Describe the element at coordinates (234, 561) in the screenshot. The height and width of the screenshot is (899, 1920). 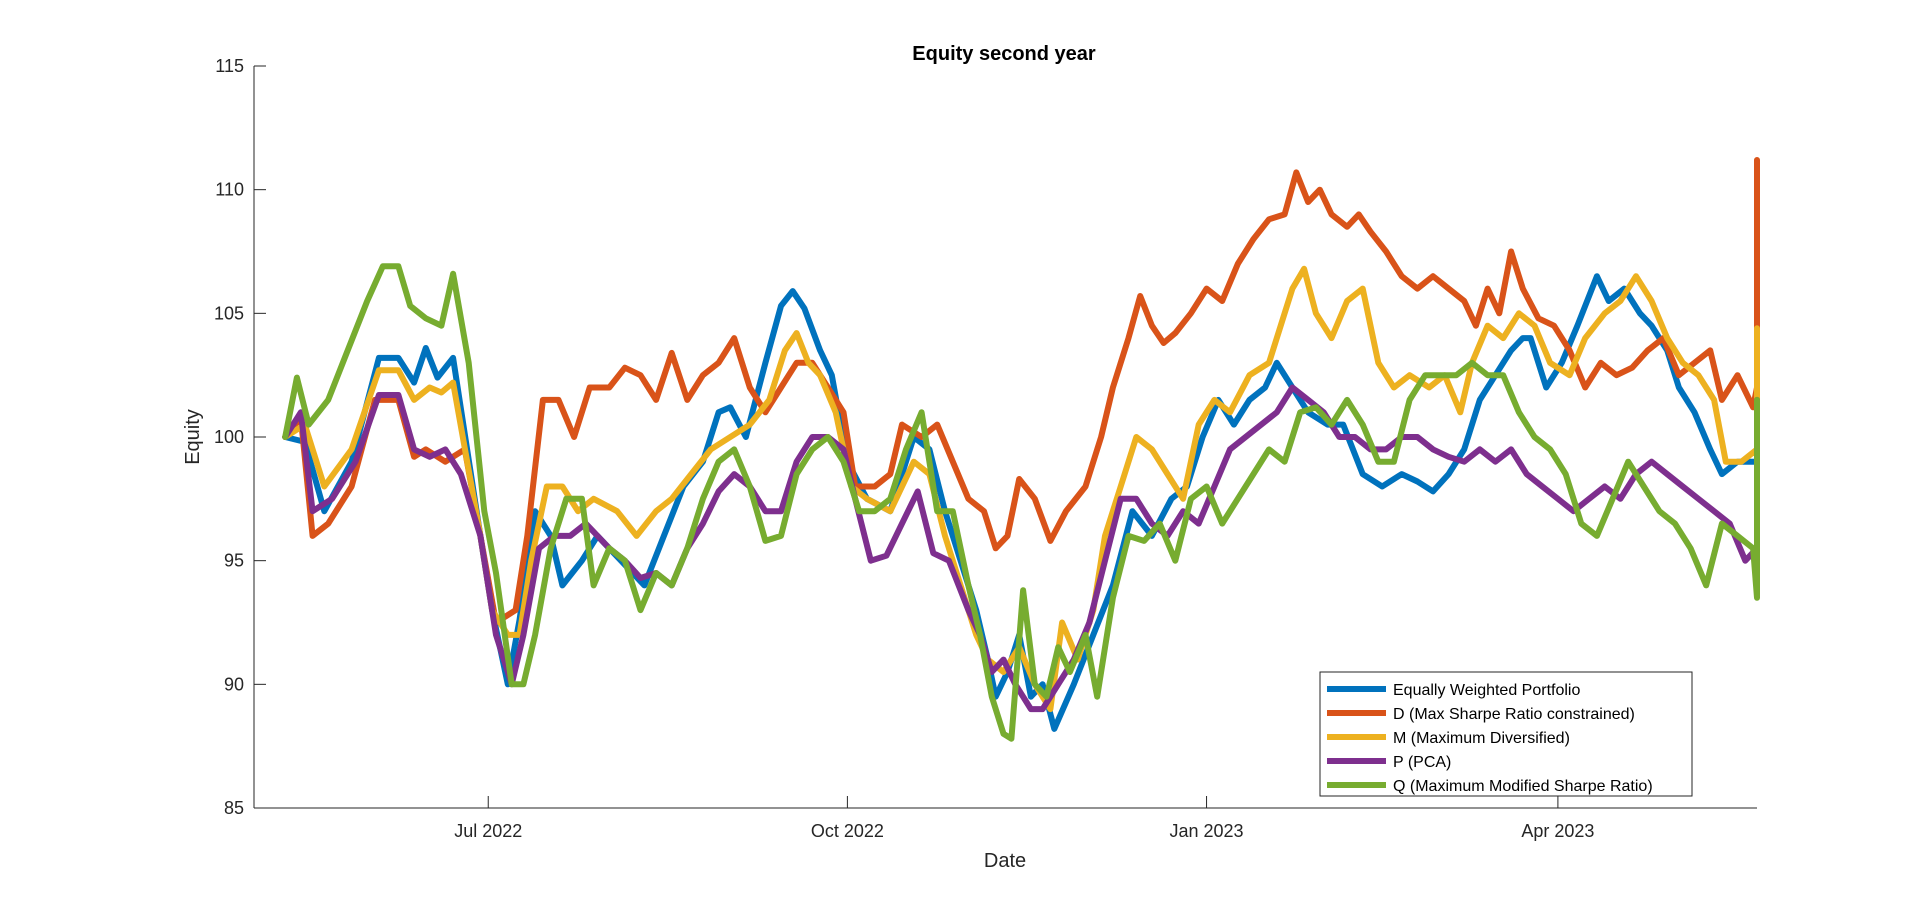
I see `y-tick-label: 95` at that location.